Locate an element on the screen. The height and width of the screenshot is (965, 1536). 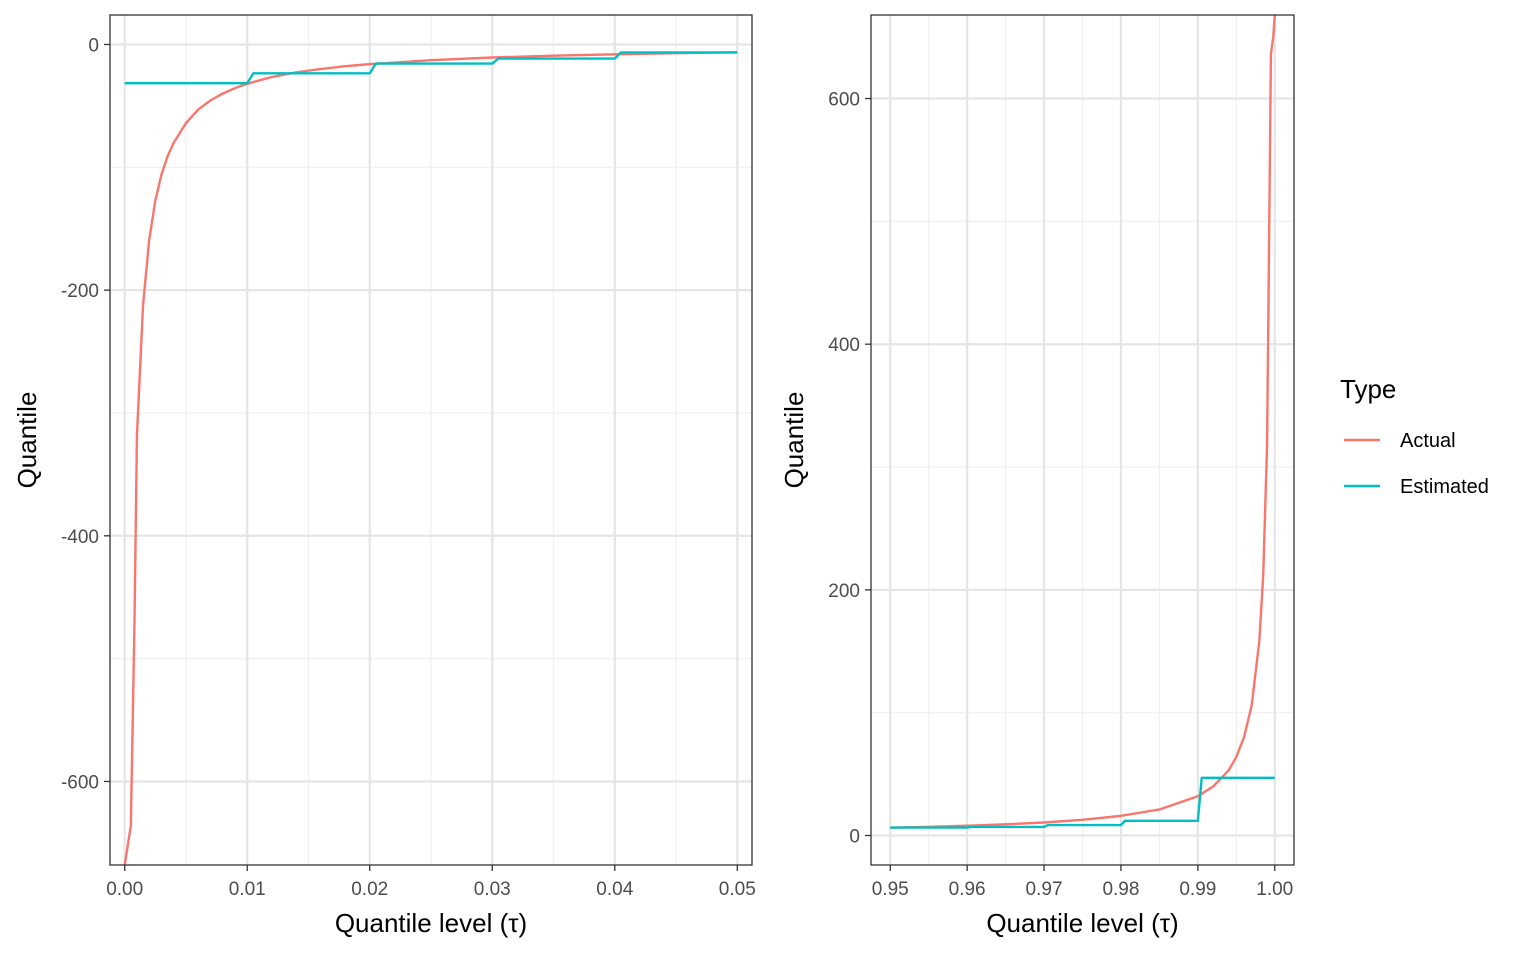
legend-title: Type is located at coordinates (1368, 389).